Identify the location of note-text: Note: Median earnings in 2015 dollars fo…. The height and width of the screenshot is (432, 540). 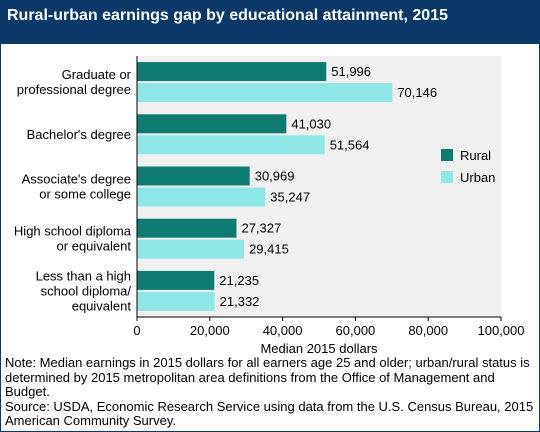
(267, 377).